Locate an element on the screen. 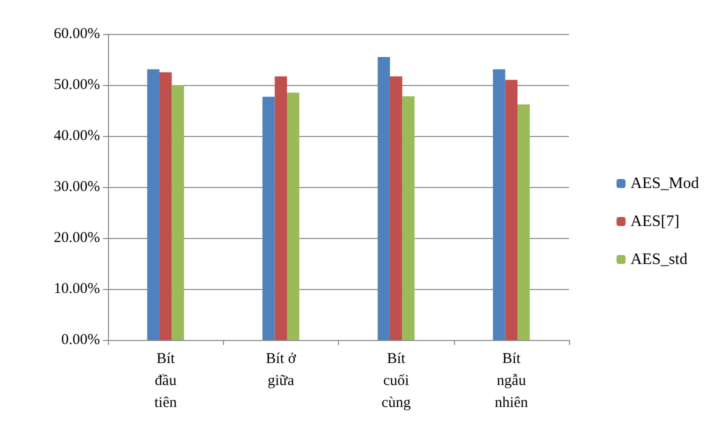 This screenshot has height=443, width=722. x-tick-label: Bít đầu tiên is located at coordinates (166, 381).